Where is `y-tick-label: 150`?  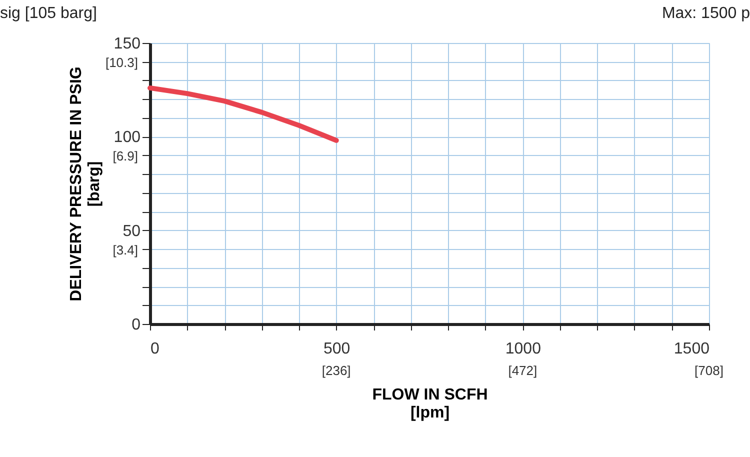 y-tick-label: 150 is located at coordinates (127, 44).